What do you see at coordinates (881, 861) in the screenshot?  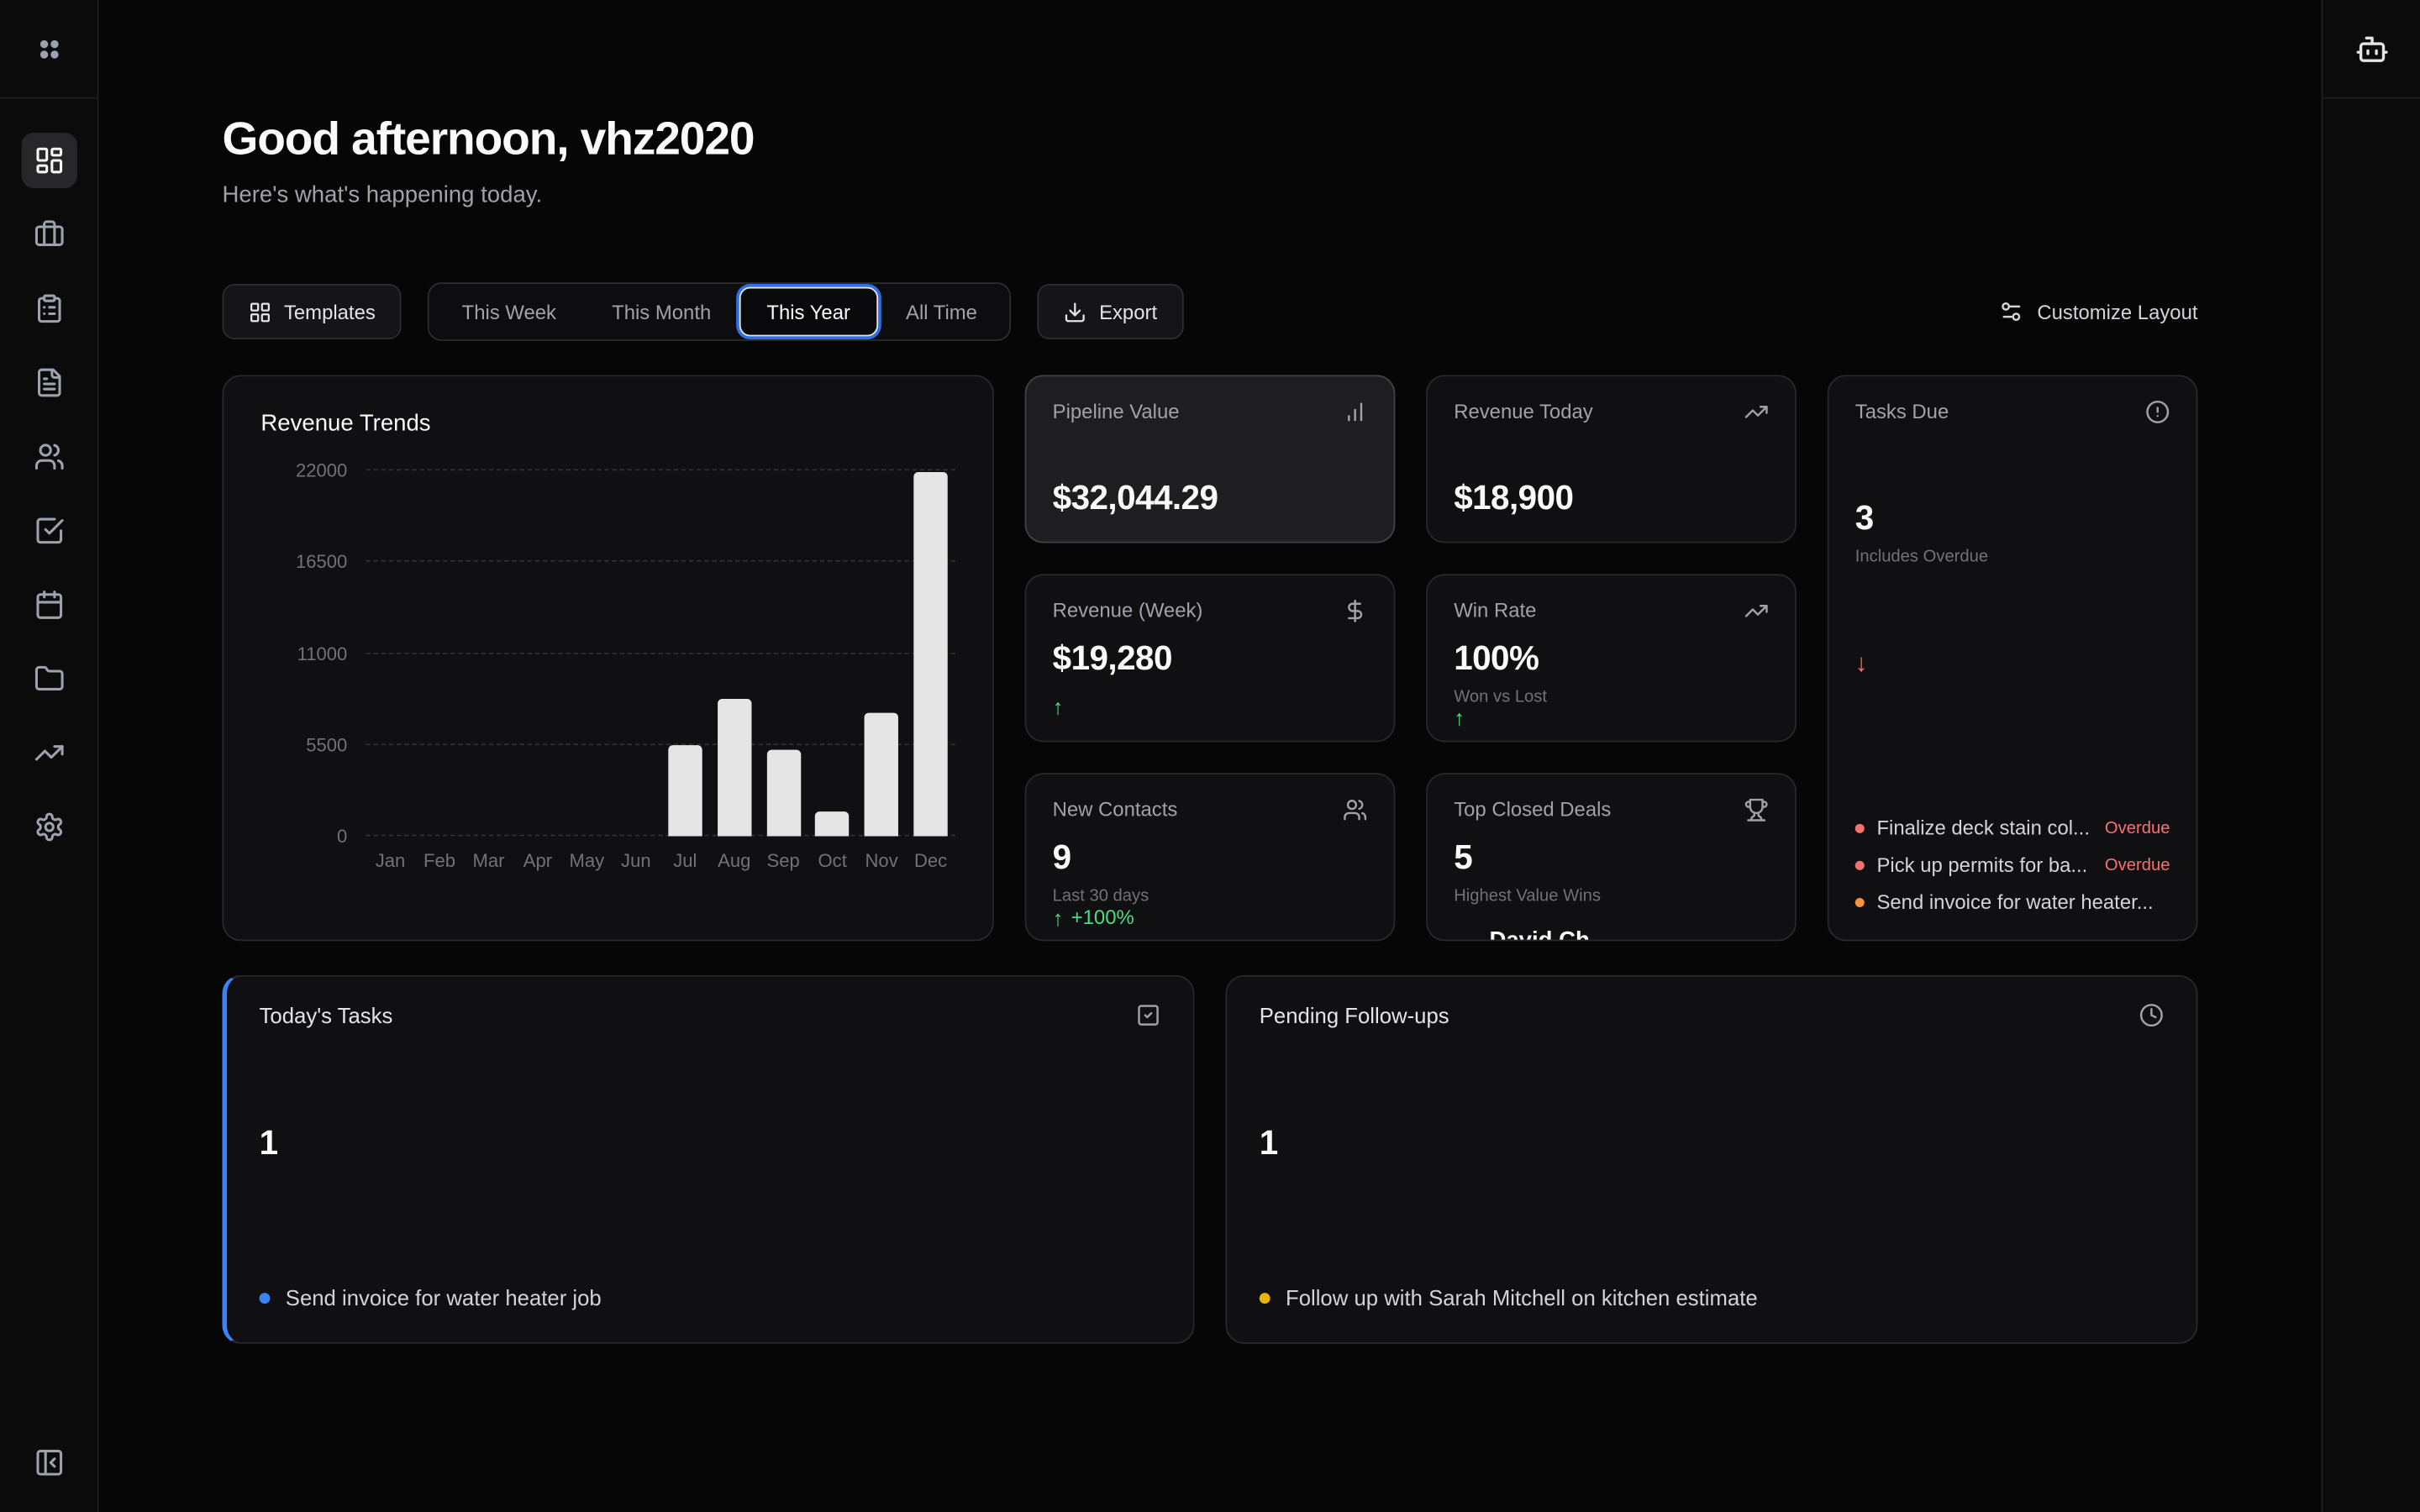 I see `chart-x-tick: Nov` at bounding box center [881, 861].